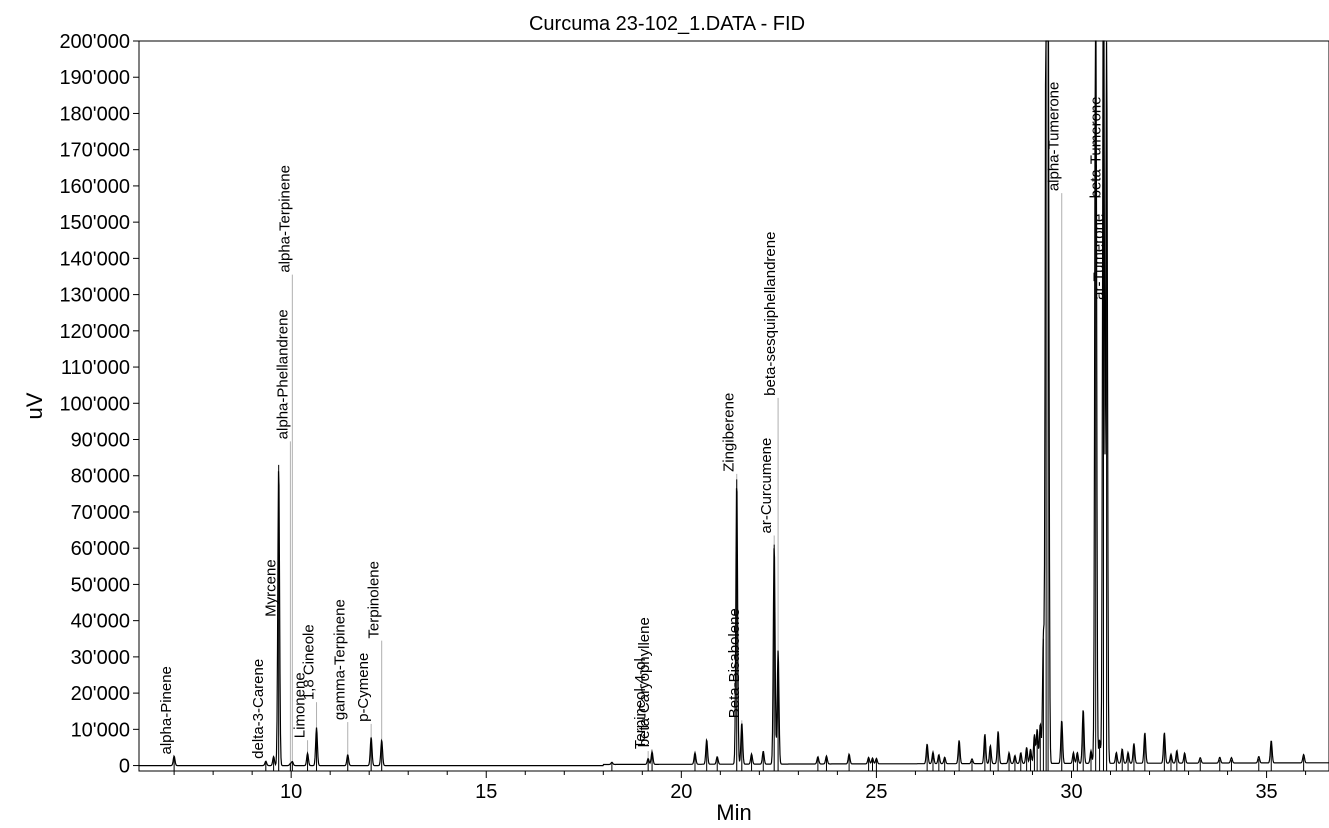  I want to click on peak-label: 1,8 Cineole, so click(309, 662).